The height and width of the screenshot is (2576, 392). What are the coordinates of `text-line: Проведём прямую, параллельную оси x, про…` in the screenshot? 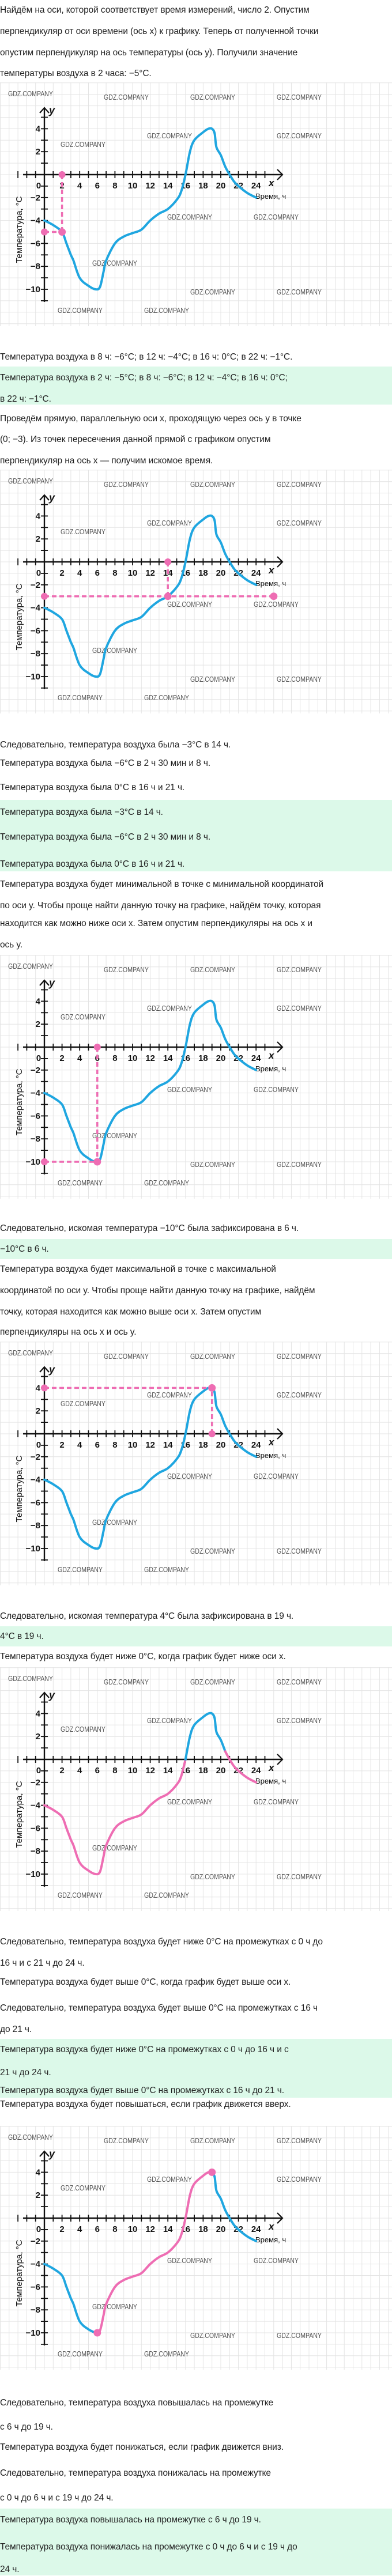 It's located at (150, 419).